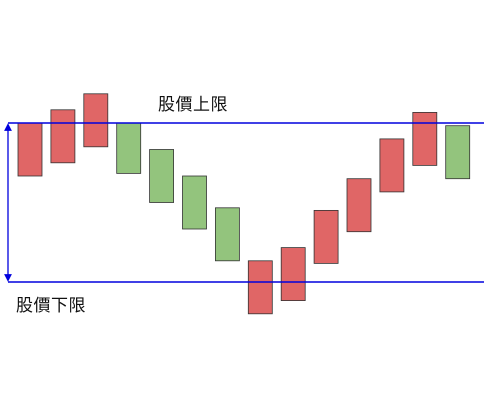 The width and height of the screenshot is (492, 411). Describe the element at coordinates (51, 306) in the screenshot. I see `lower-limit-label: 股價下限` at that location.